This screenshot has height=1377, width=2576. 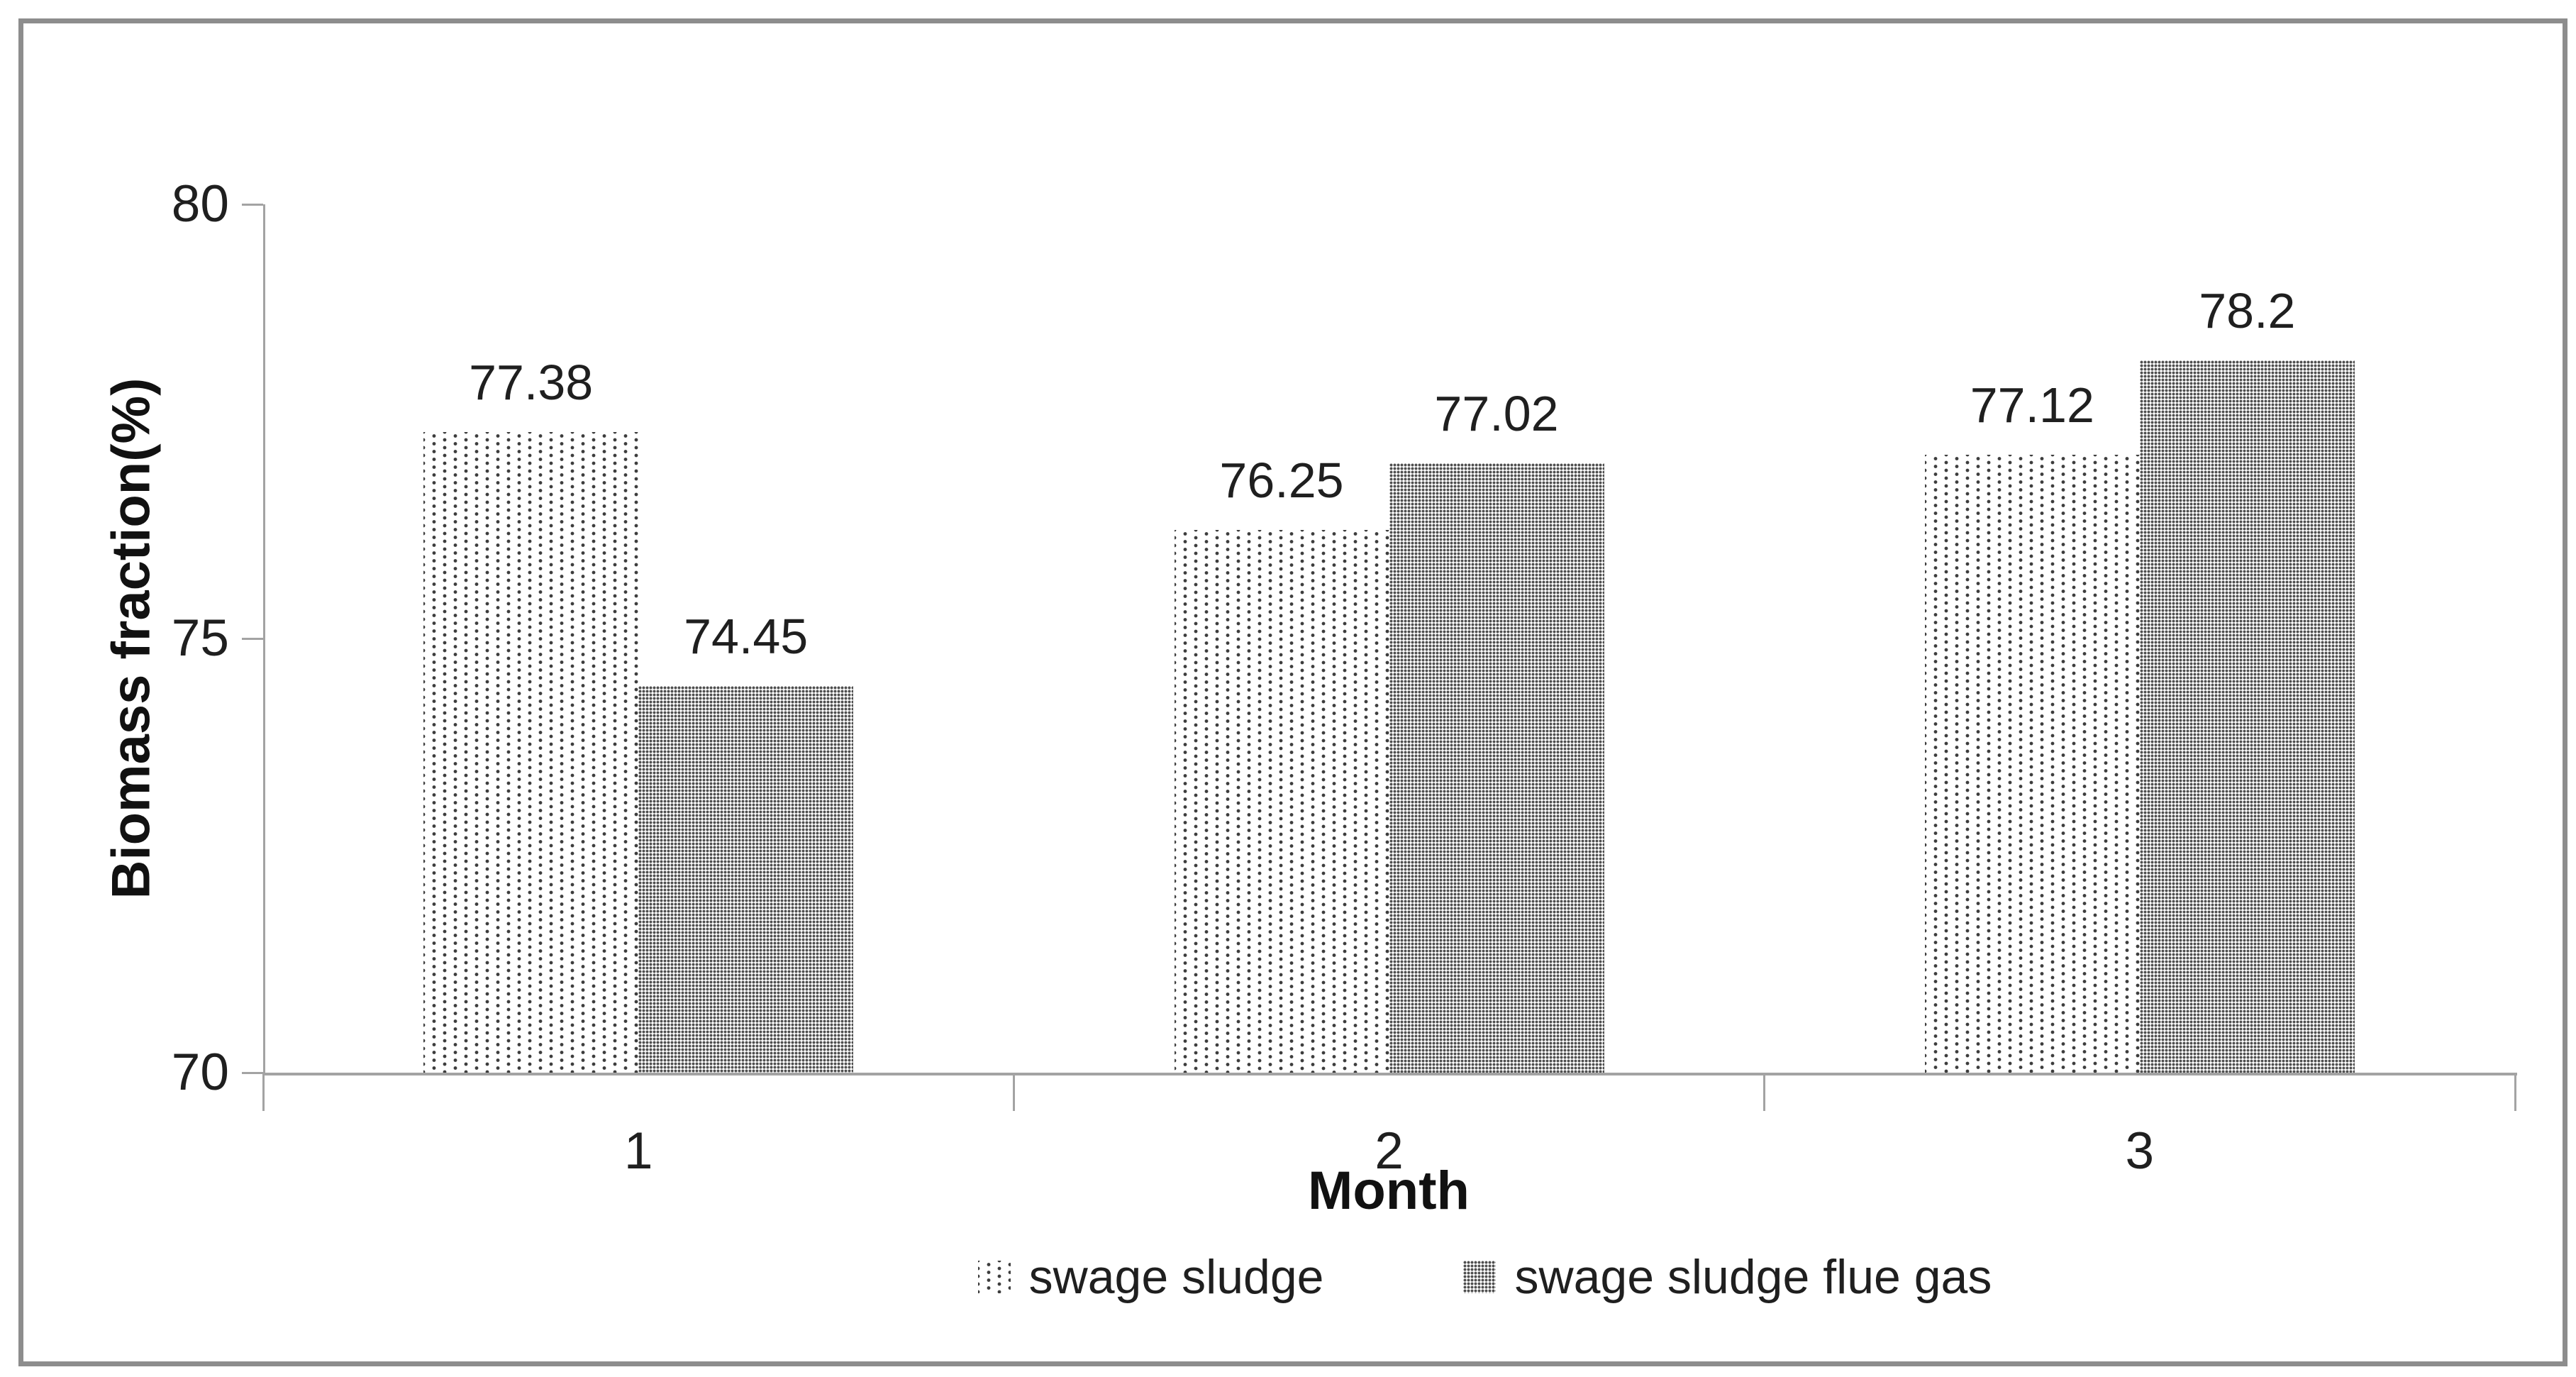 What do you see at coordinates (200, 1072) in the screenshot?
I see `y-tick-label: 70` at bounding box center [200, 1072].